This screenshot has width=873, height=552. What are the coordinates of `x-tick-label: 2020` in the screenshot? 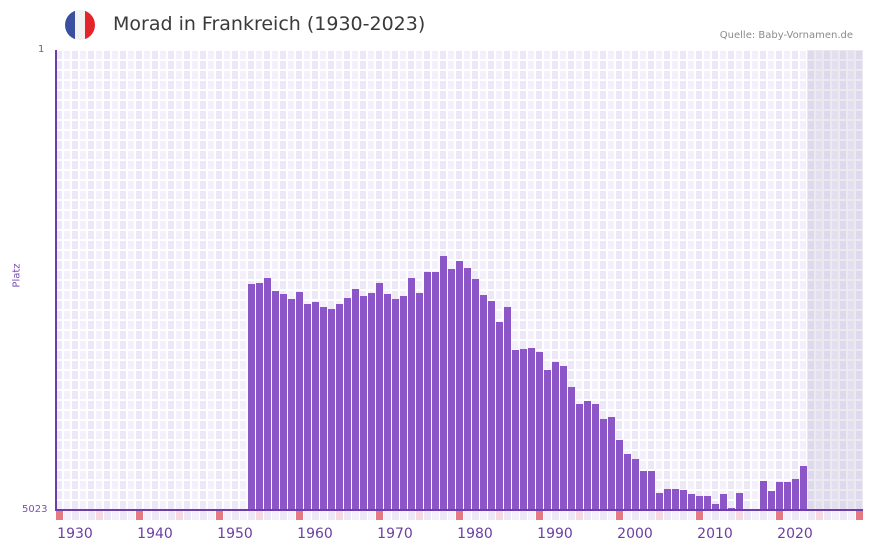 It's located at (795, 534).